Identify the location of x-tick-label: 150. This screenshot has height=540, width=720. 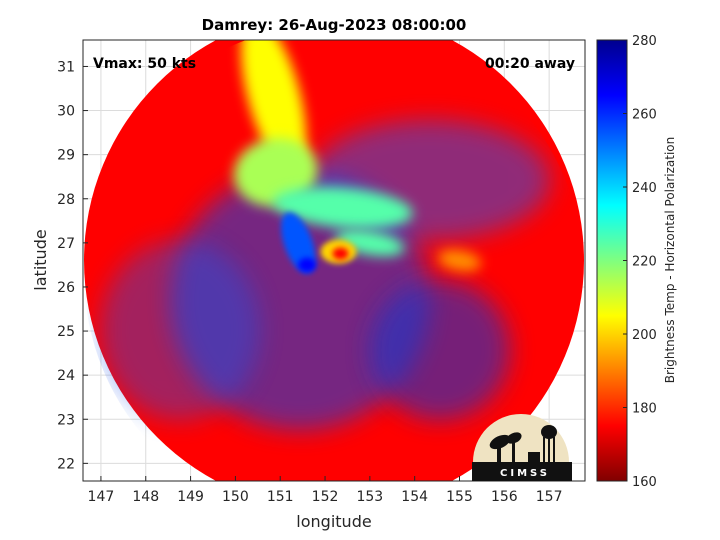
(235, 497).